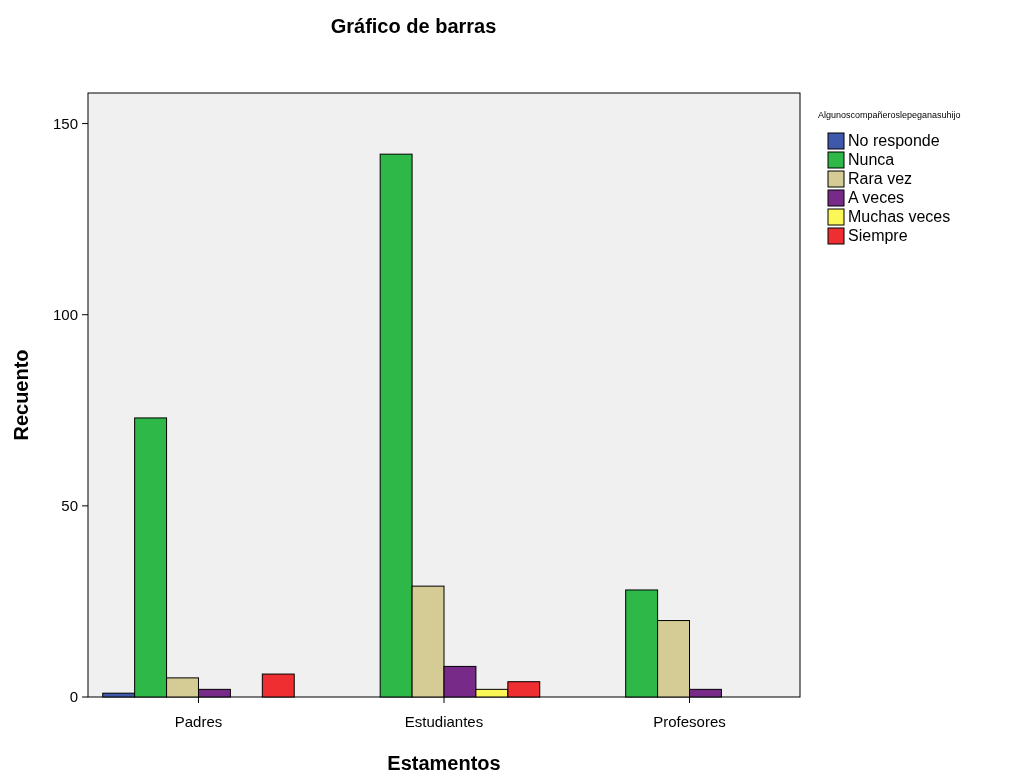 The image size is (1027, 778). I want to click on legend-label: Nunca, so click(871, 159).